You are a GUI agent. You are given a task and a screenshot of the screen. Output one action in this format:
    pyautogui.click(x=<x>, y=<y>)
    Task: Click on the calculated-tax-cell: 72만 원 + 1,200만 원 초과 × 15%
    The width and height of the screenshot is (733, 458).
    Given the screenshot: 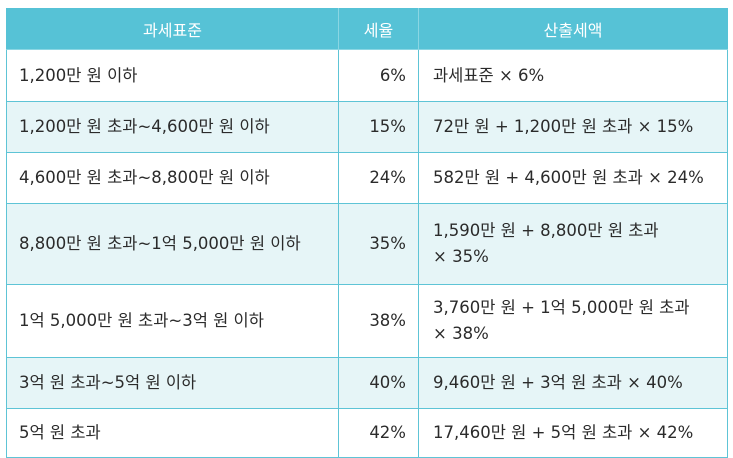 What is the action you would take?
    pyautogui.click(x=573, y=127)
    